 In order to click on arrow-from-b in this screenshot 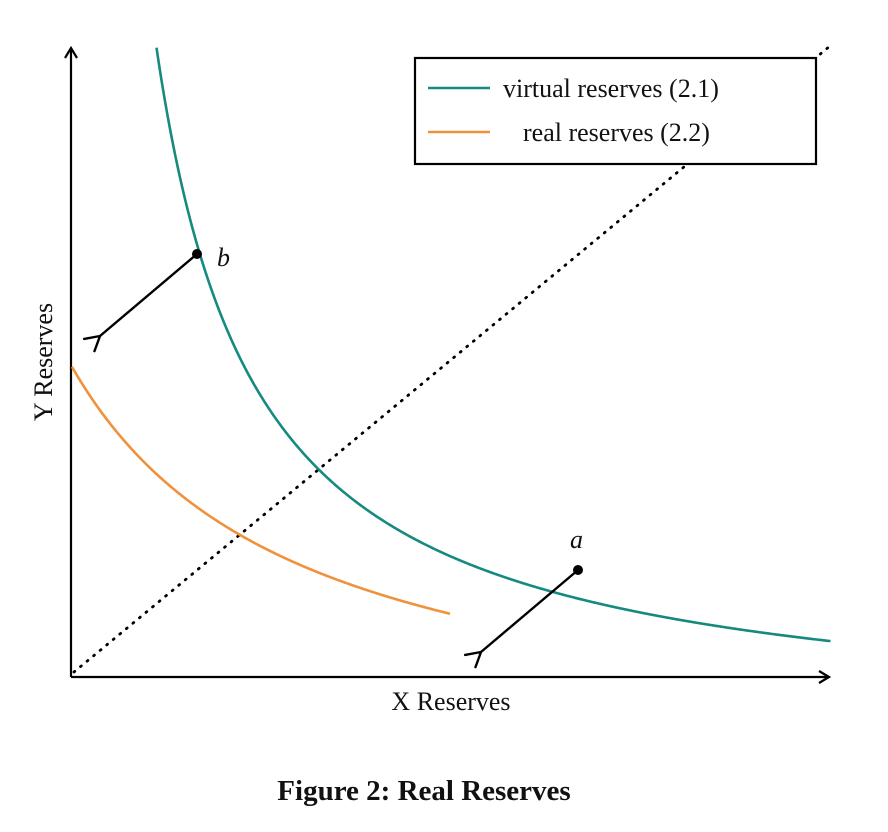, I will do `click(140, 303)`.